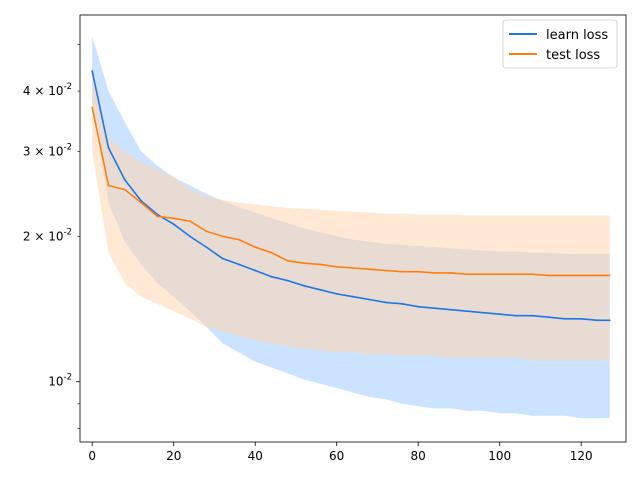 The image size is (640, 480). Describe the element at coordinates (47, 150) in the screenshot. I see `y-tick-label: 3 × 10⁻²` at that location.